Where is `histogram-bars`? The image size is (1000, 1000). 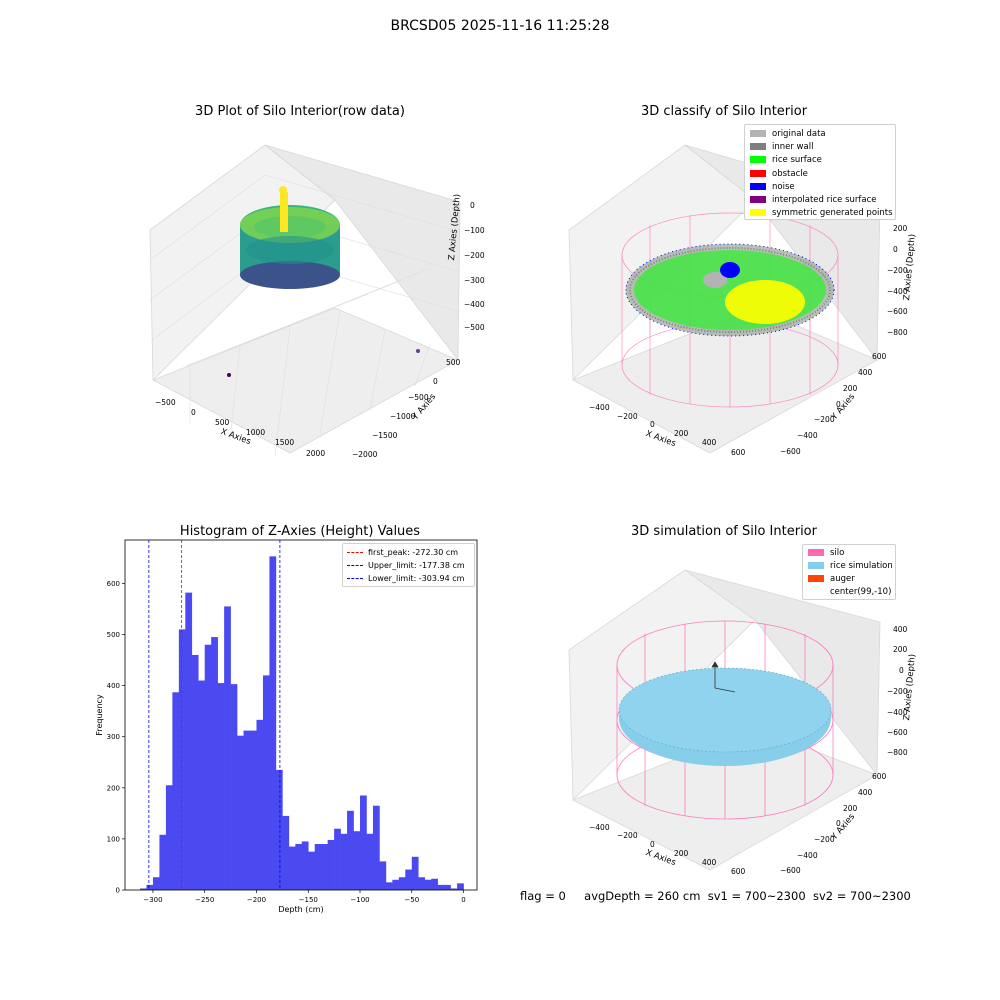 histogram-bars is located at coordinates (302, 723).